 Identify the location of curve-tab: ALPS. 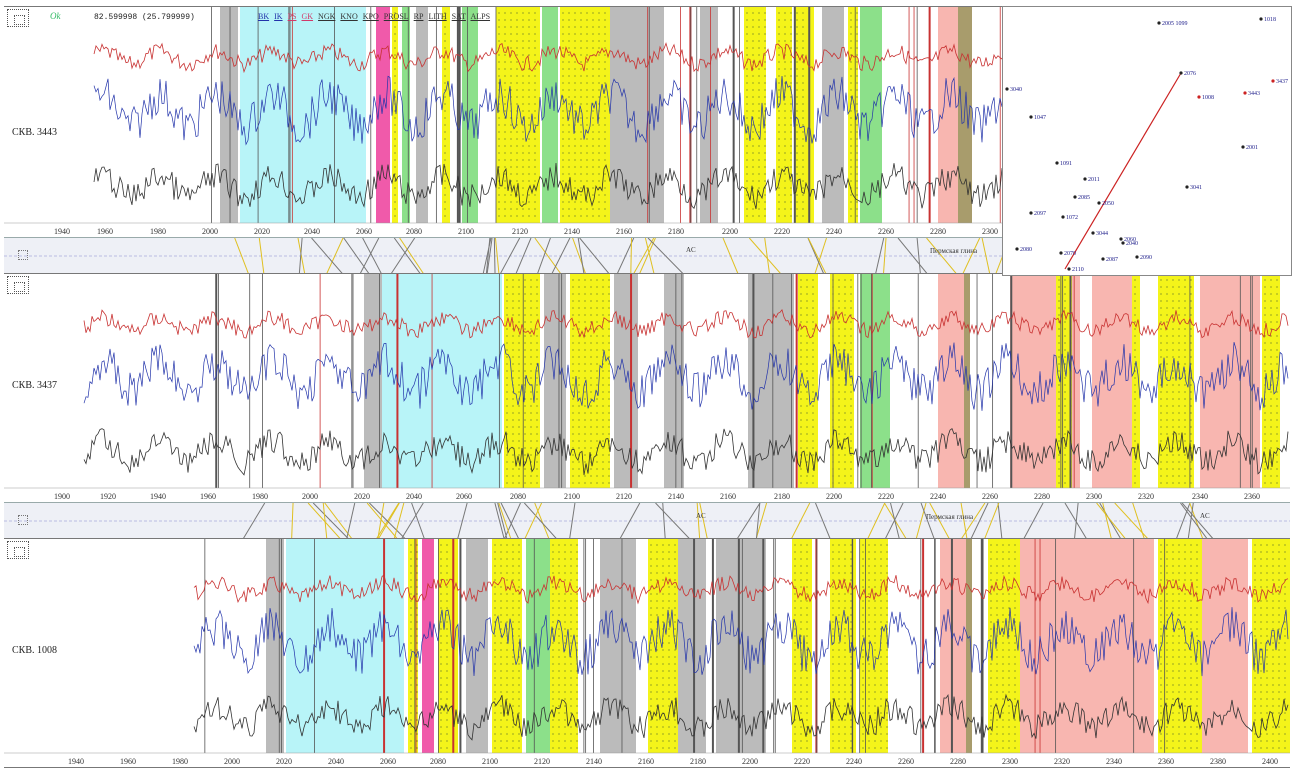
(480, 16).